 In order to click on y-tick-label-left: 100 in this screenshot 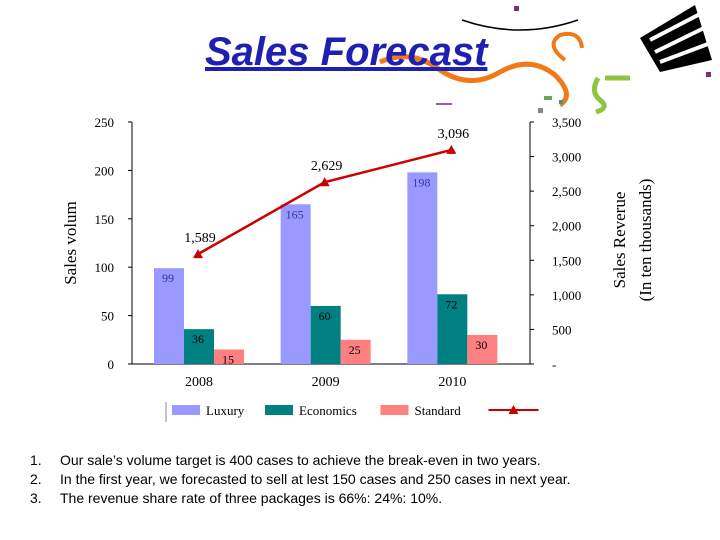, I will do `click(105, 267)`.